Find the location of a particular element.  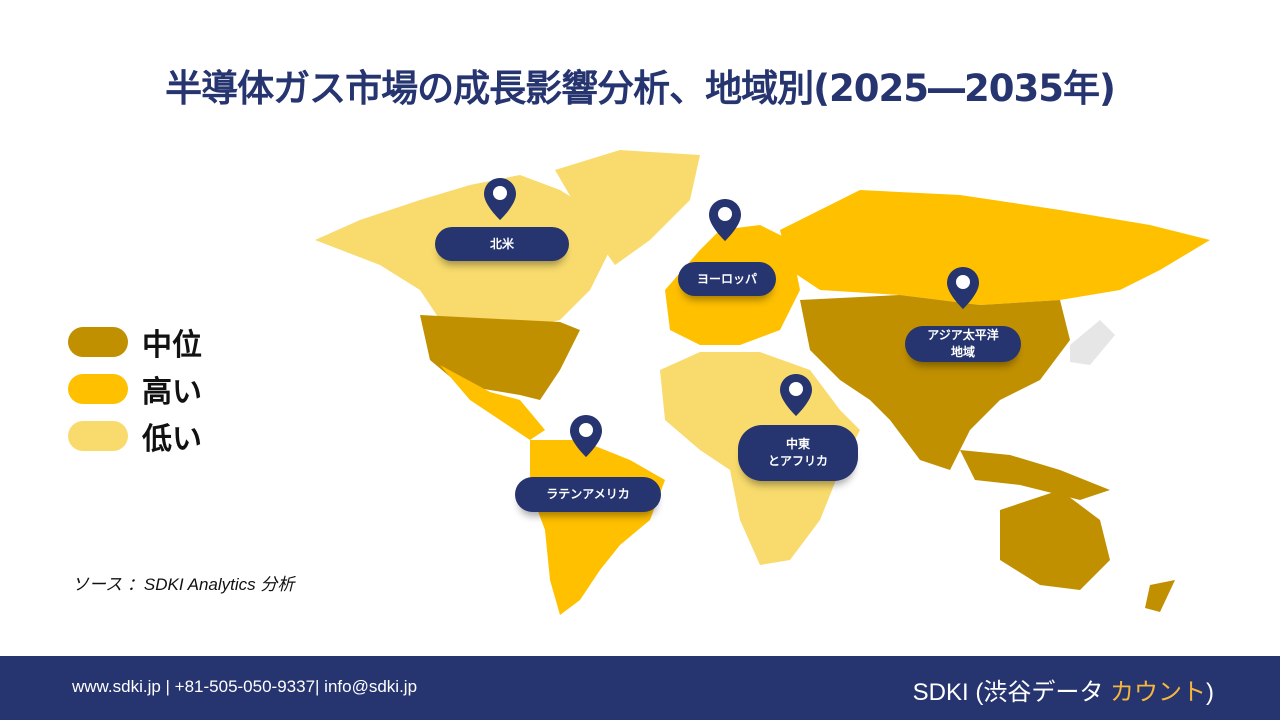

label-line: 中東 is located at coordinates (797, 444).